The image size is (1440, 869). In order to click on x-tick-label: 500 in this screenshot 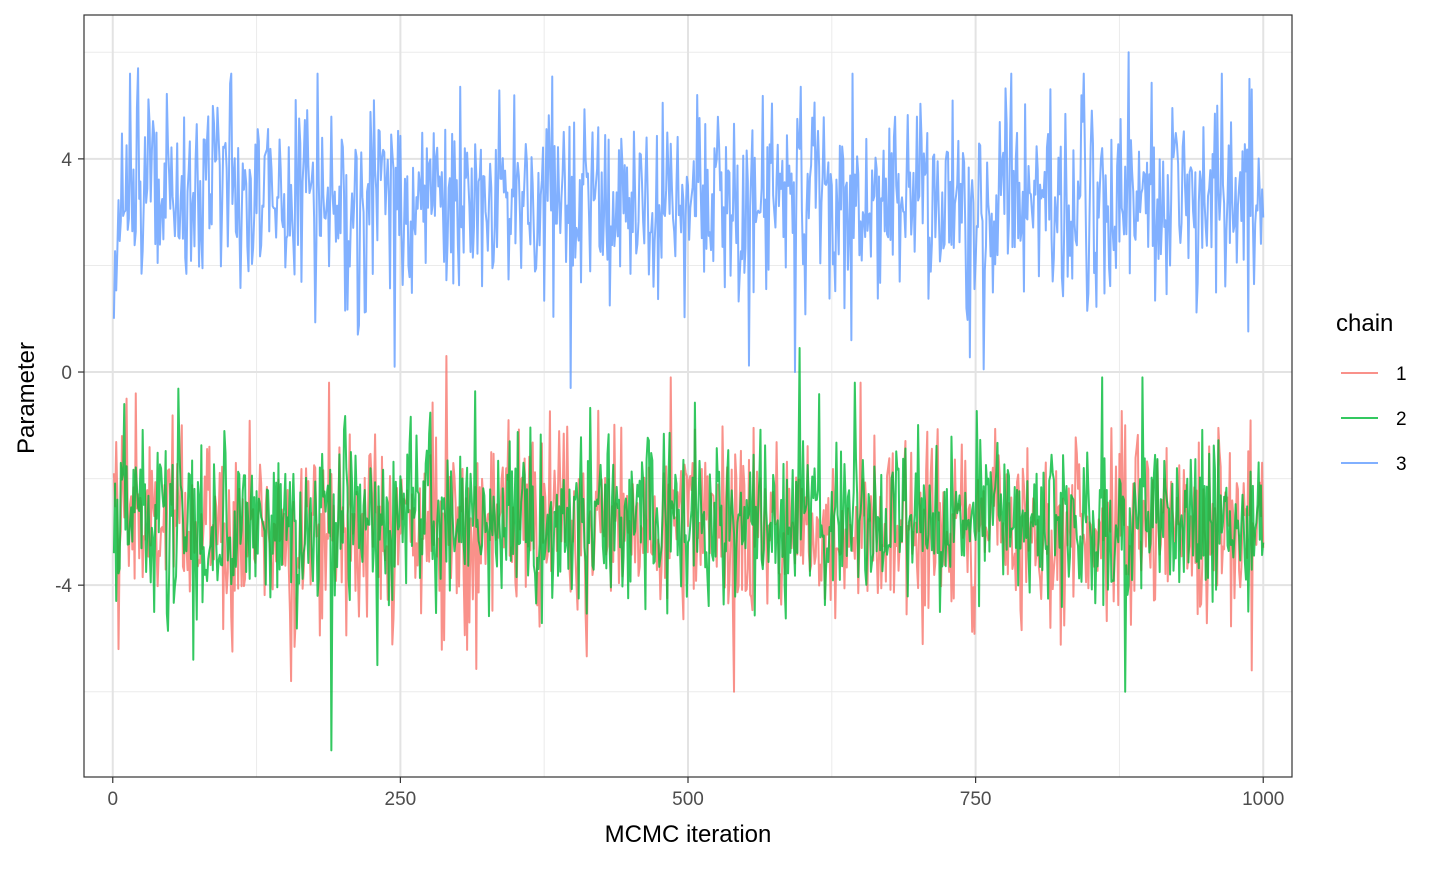, I will do `click(688, 799)`.